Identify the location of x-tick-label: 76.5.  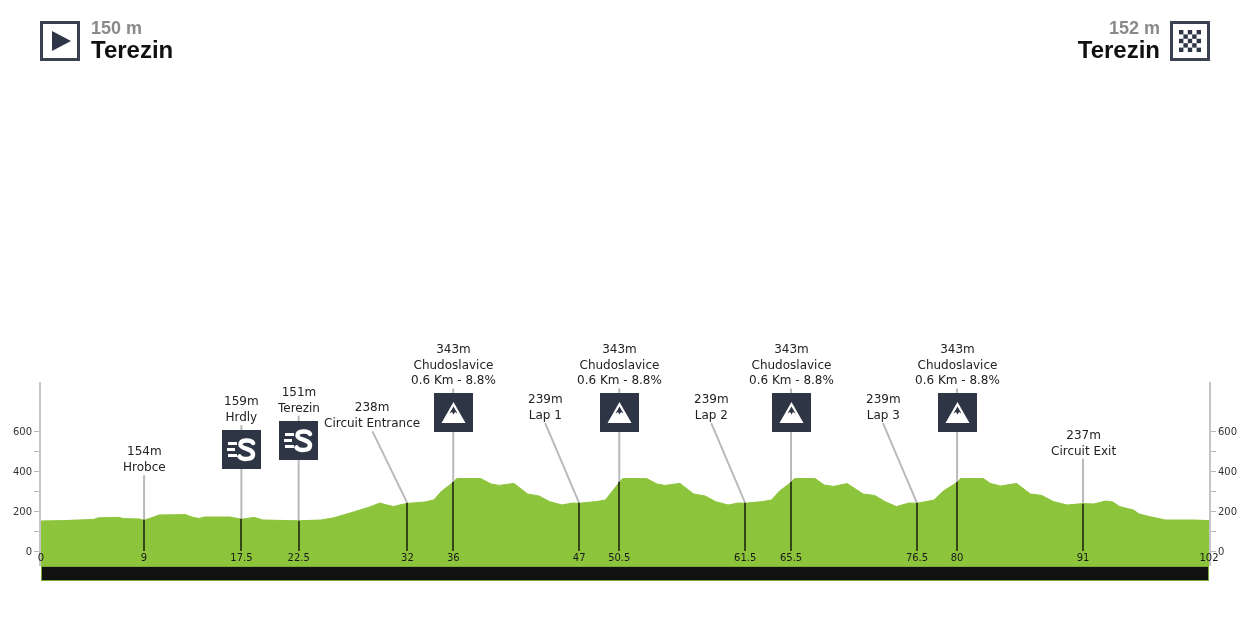
(917, 557).